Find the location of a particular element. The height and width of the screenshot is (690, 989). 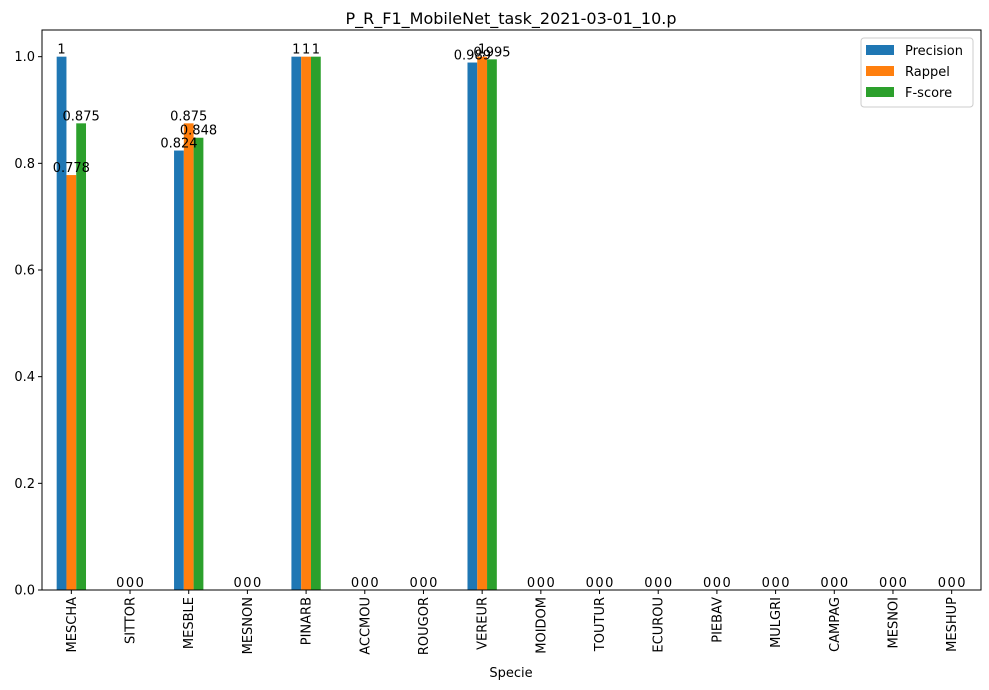

x-tick-label-mulgri: MULGRI is located at coordinates (776, 622).